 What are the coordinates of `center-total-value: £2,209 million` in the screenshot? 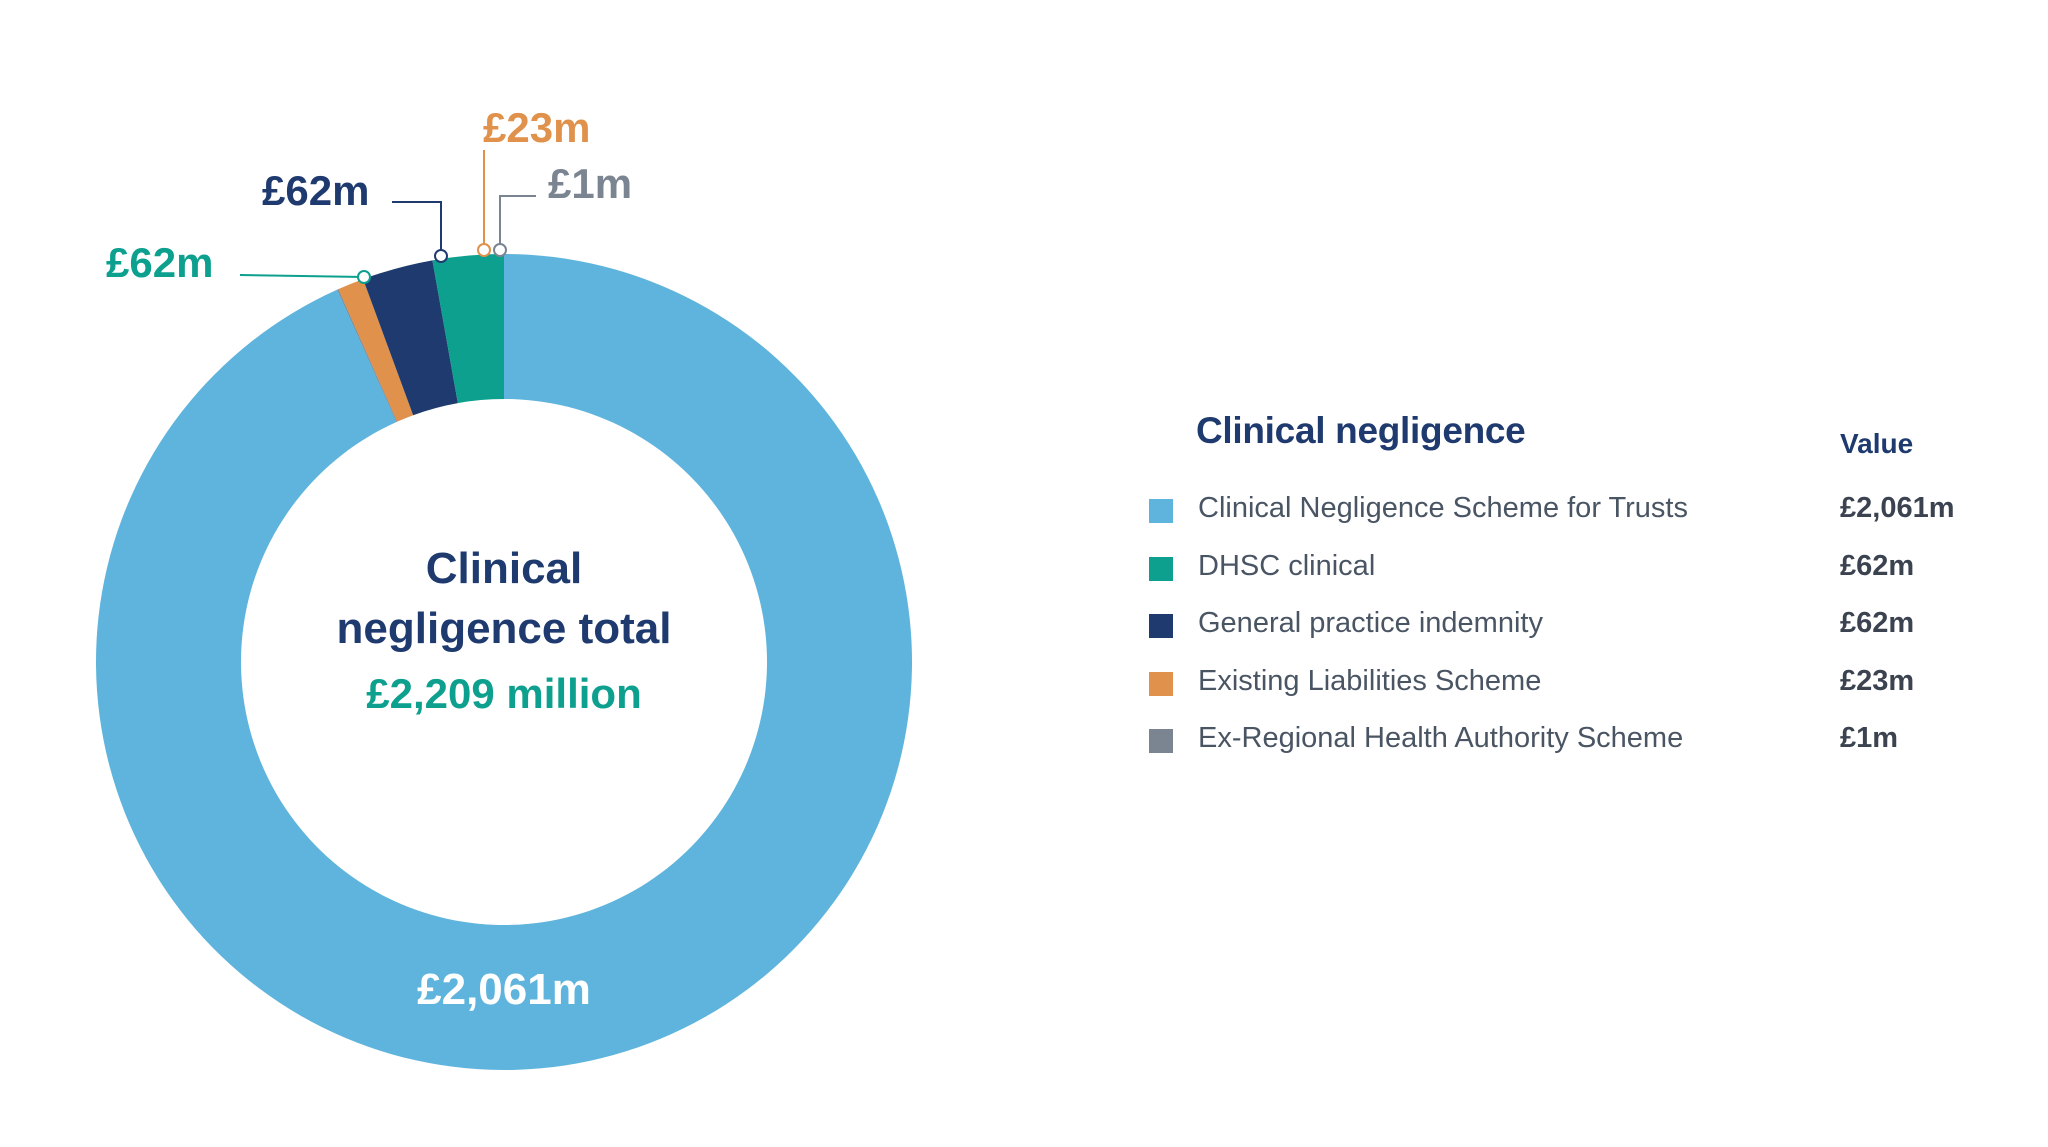 It's located at (503, 693).